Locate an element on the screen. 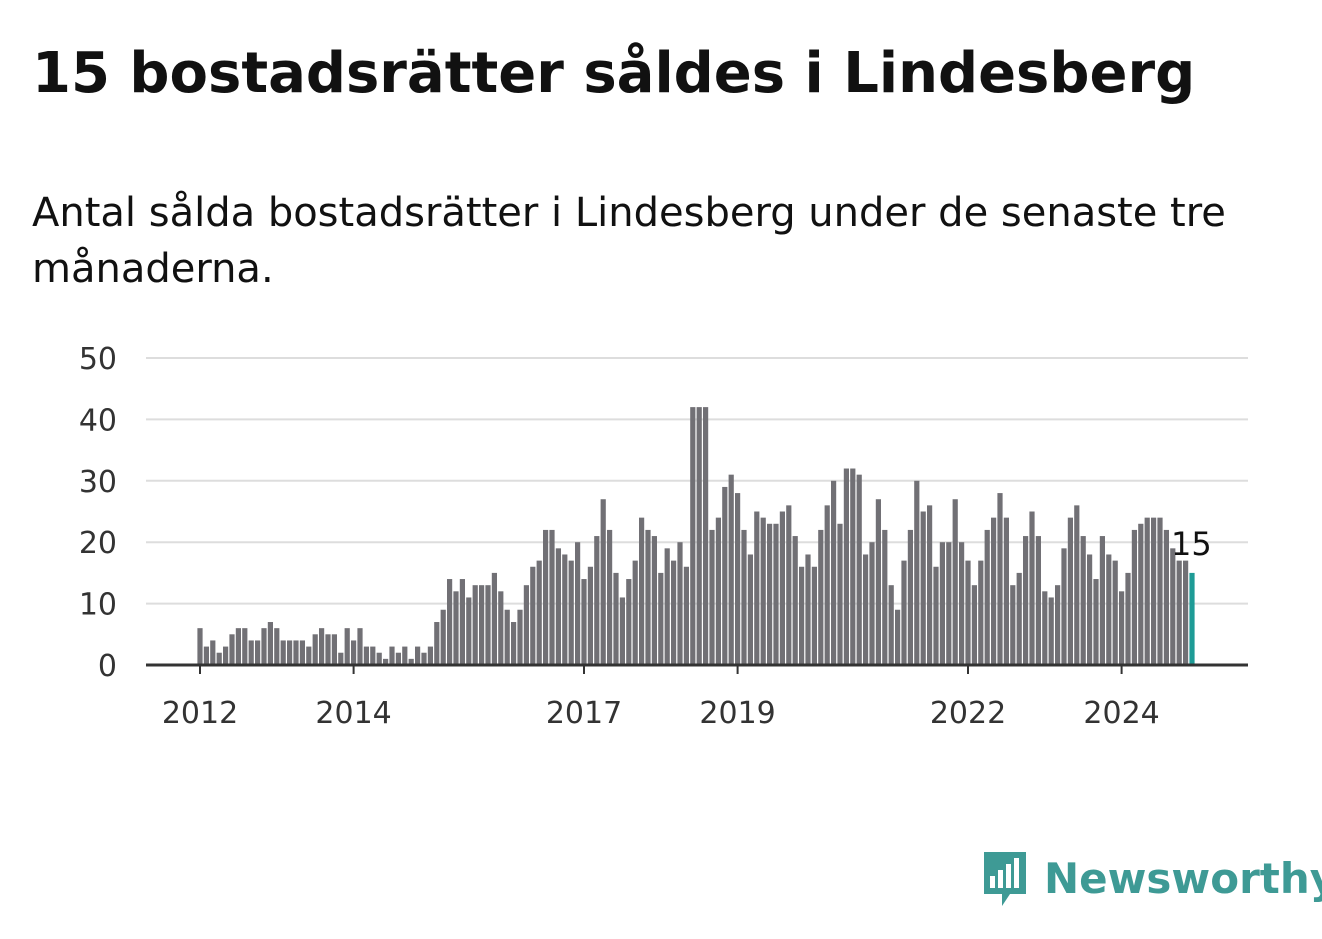 The image size is (1322, 939). chart-title: 15 bostadsrätter såldes i Lindesberg is located at coordinates (614, 73).